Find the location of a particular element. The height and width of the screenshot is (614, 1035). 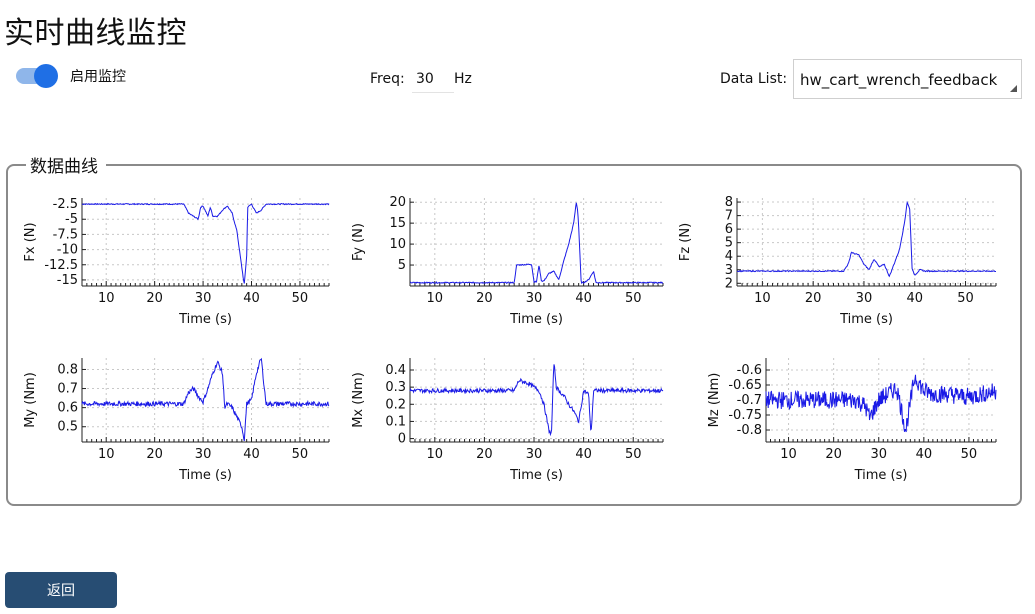

group-title: 数据曲线 is located at coordinates (66, 164).